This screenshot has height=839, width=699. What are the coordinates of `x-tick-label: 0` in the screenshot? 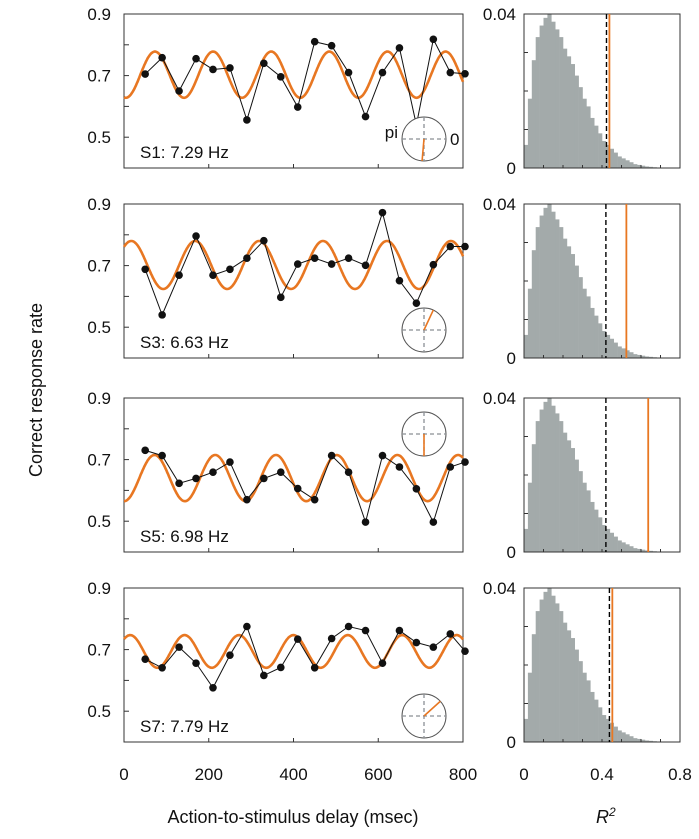 It's located at (123, 774).